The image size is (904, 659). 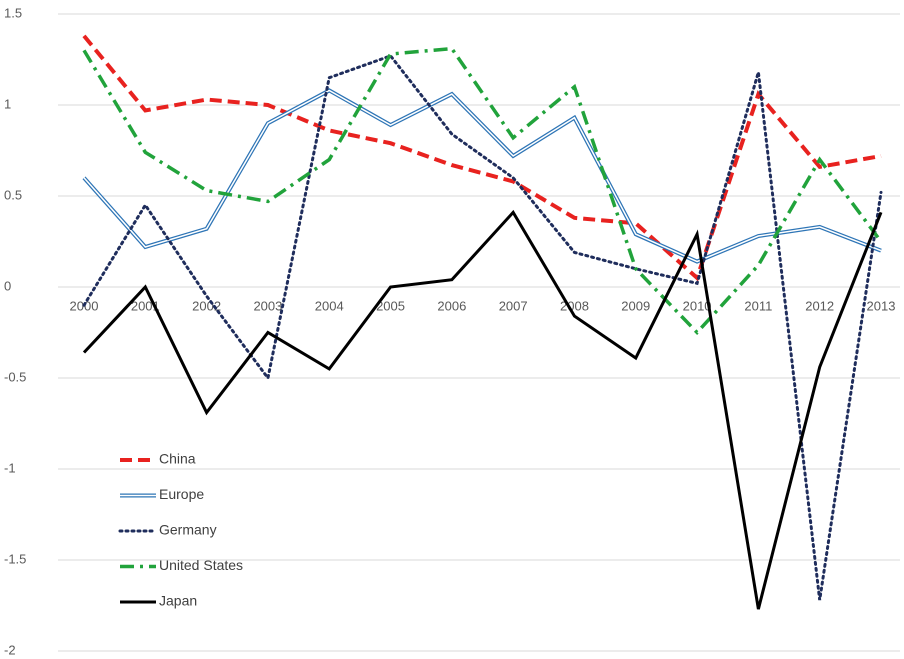 I want to click on x-tick-label: 2009, so click(x=635, y=305).